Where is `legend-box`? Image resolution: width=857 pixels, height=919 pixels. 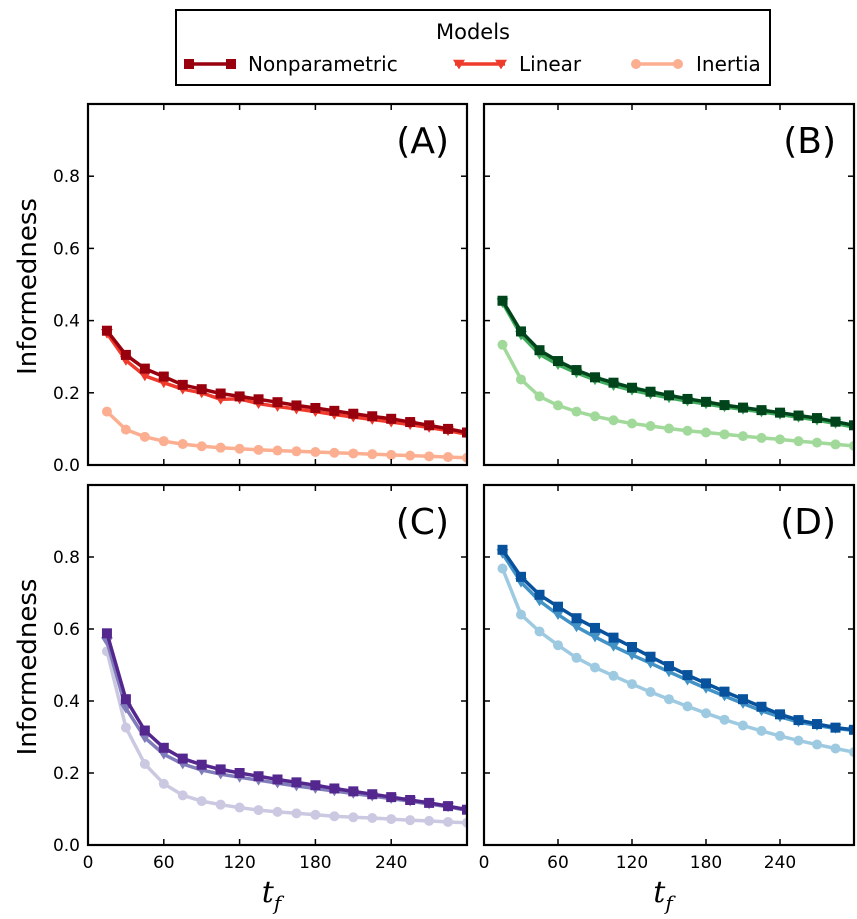 legend-box is located at coordinates (473, 47).